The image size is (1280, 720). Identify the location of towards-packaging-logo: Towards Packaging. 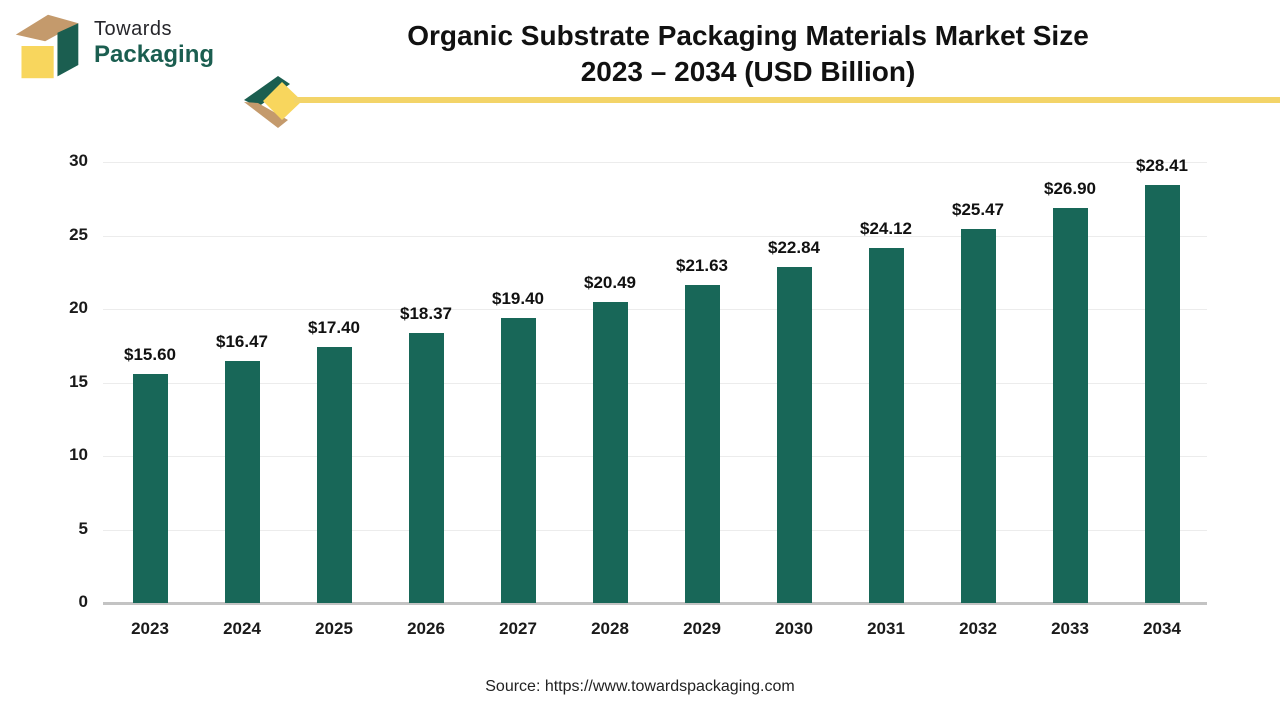
(113, 46).